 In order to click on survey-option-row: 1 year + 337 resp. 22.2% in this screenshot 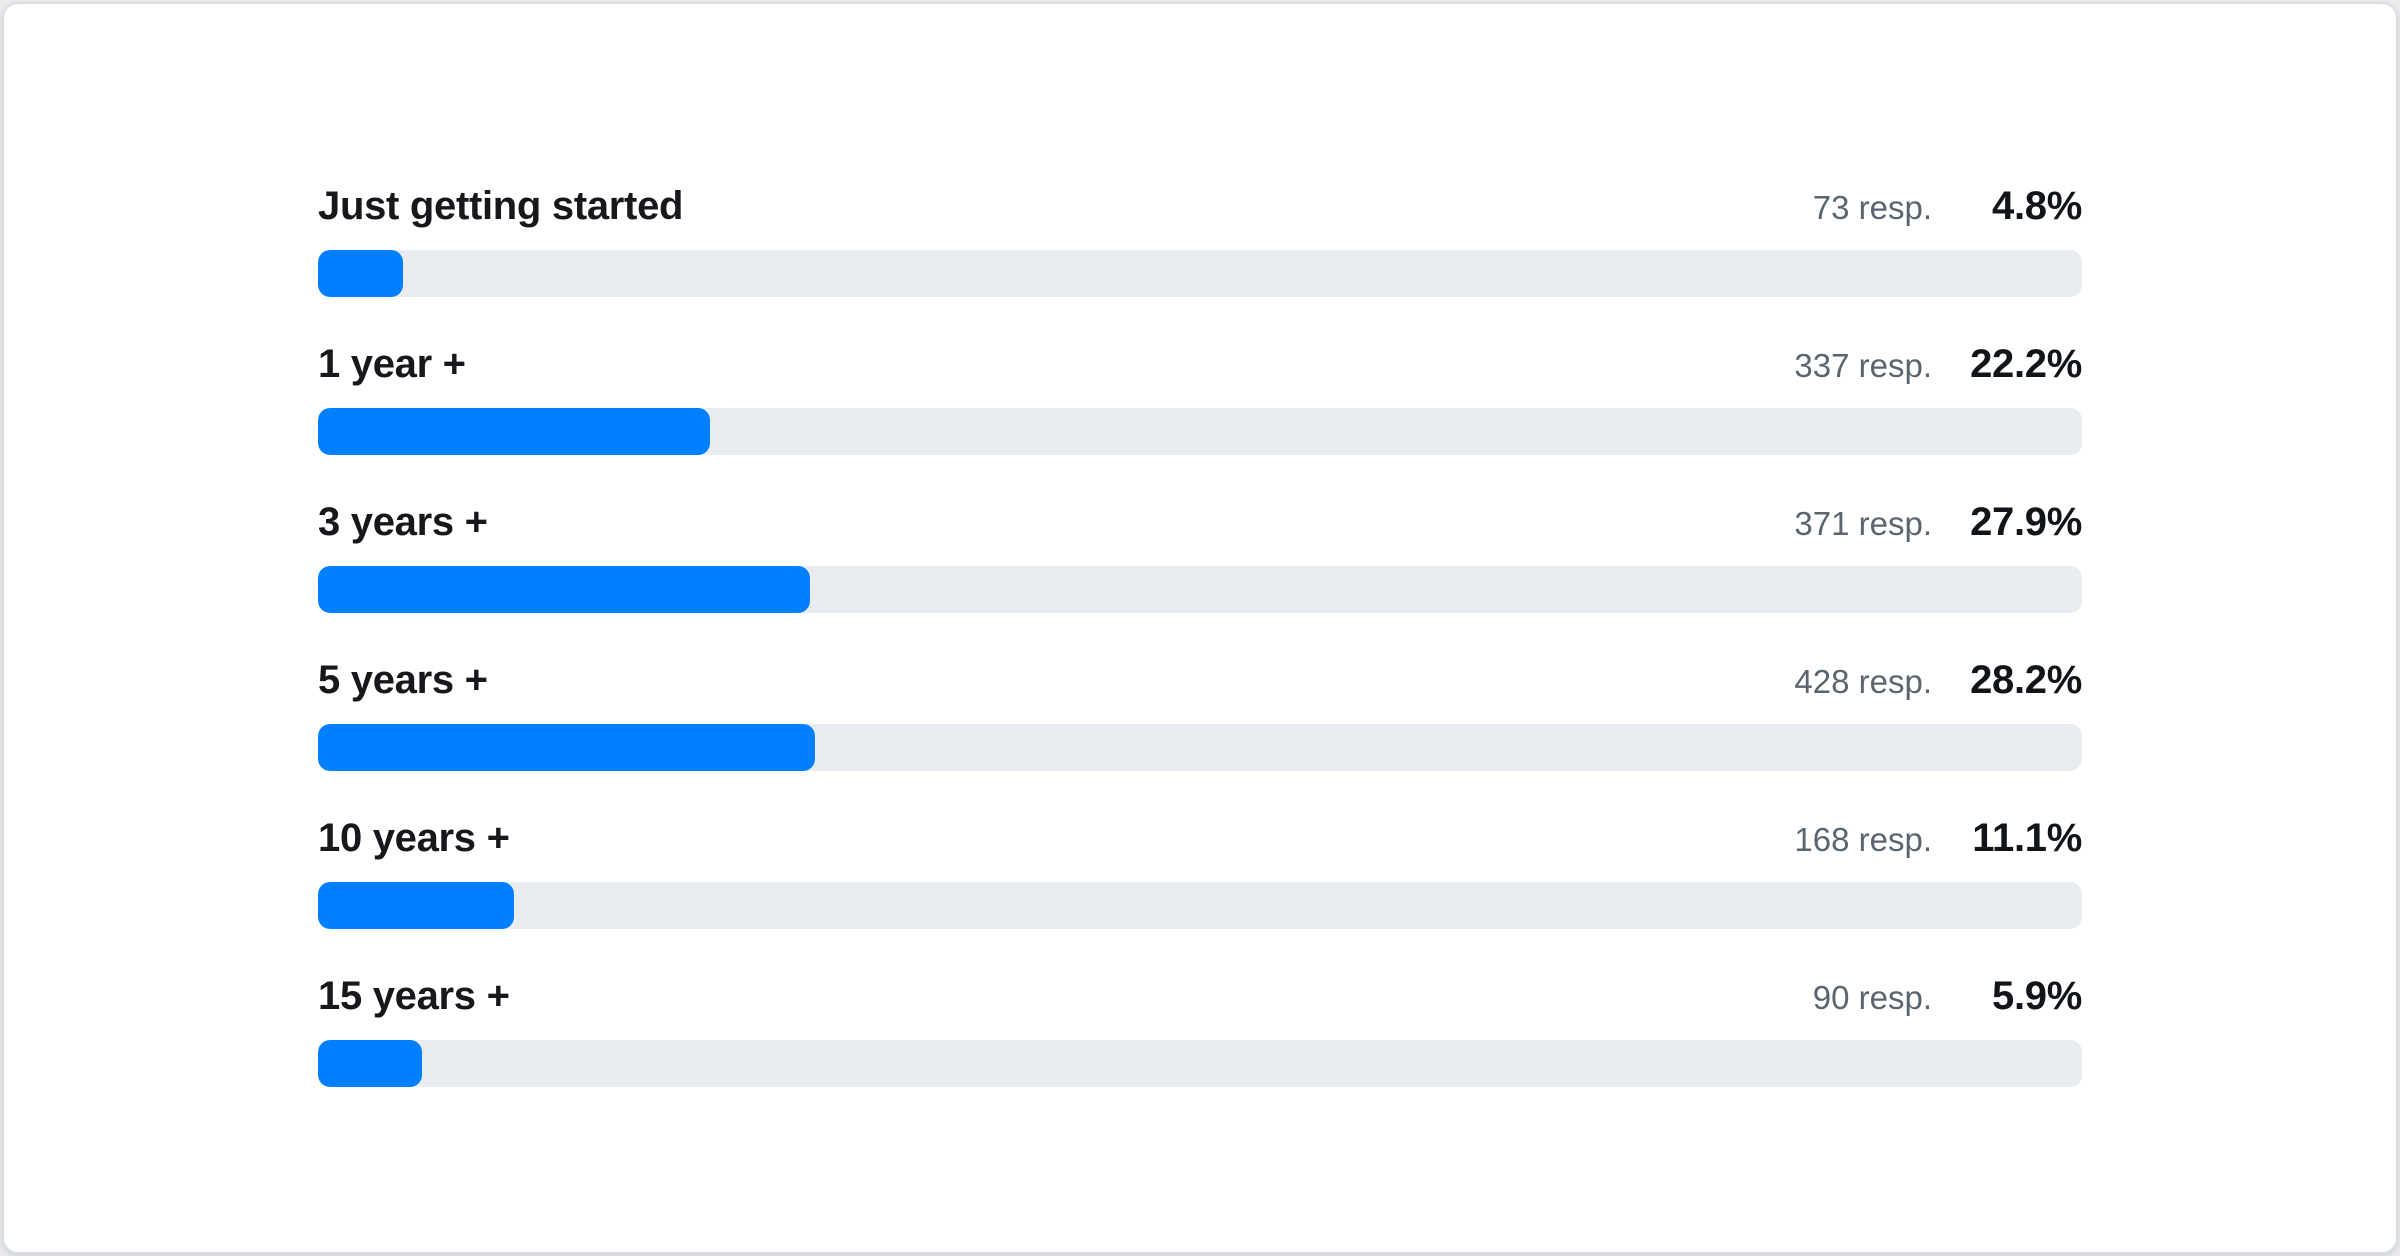, I will do `click(1200, 397)`.